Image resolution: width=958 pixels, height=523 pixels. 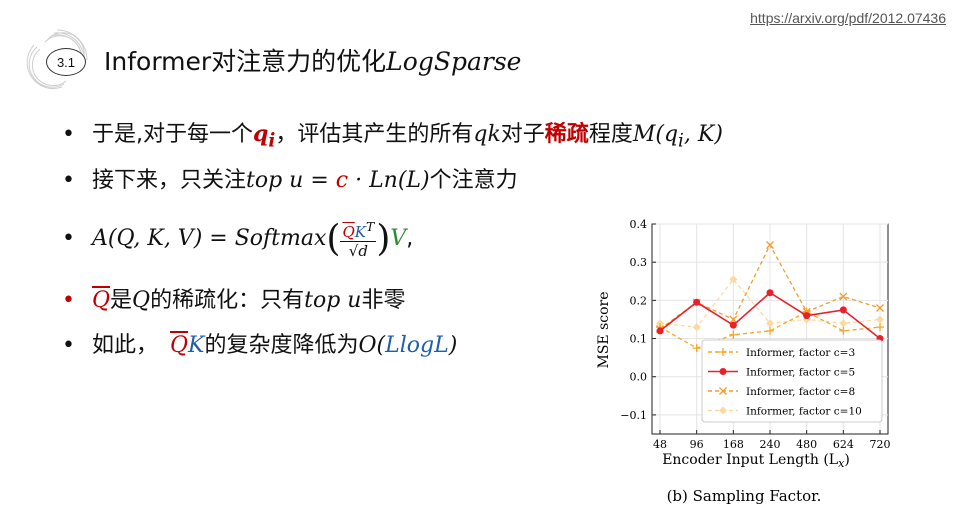 What do you see at coordinates (383, 239) in the screenshot?
I see `b3-right-paren: )` at bounding box center [383, 239].